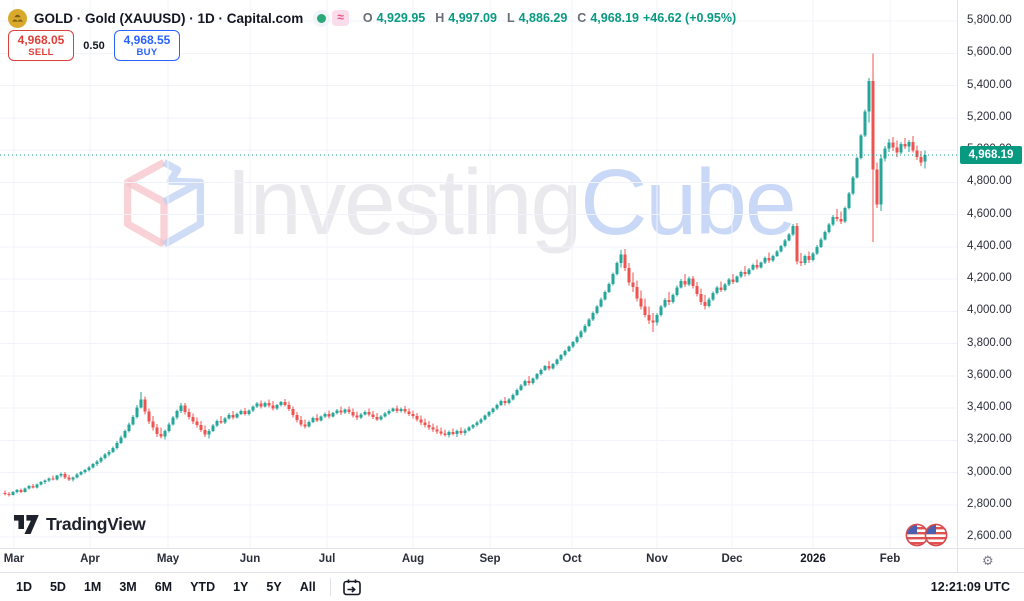 The image size is (1024, 601). Describe the element at coordinates (989, 84) in the screenshot. I see `price-tick-label: 5,400.00` at that location.